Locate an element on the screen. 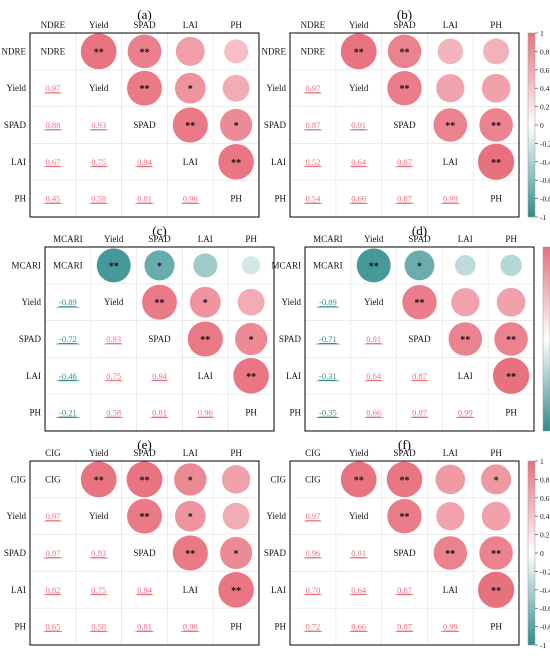  correlation-value: 0.64 is located at coordinates (359, 162).